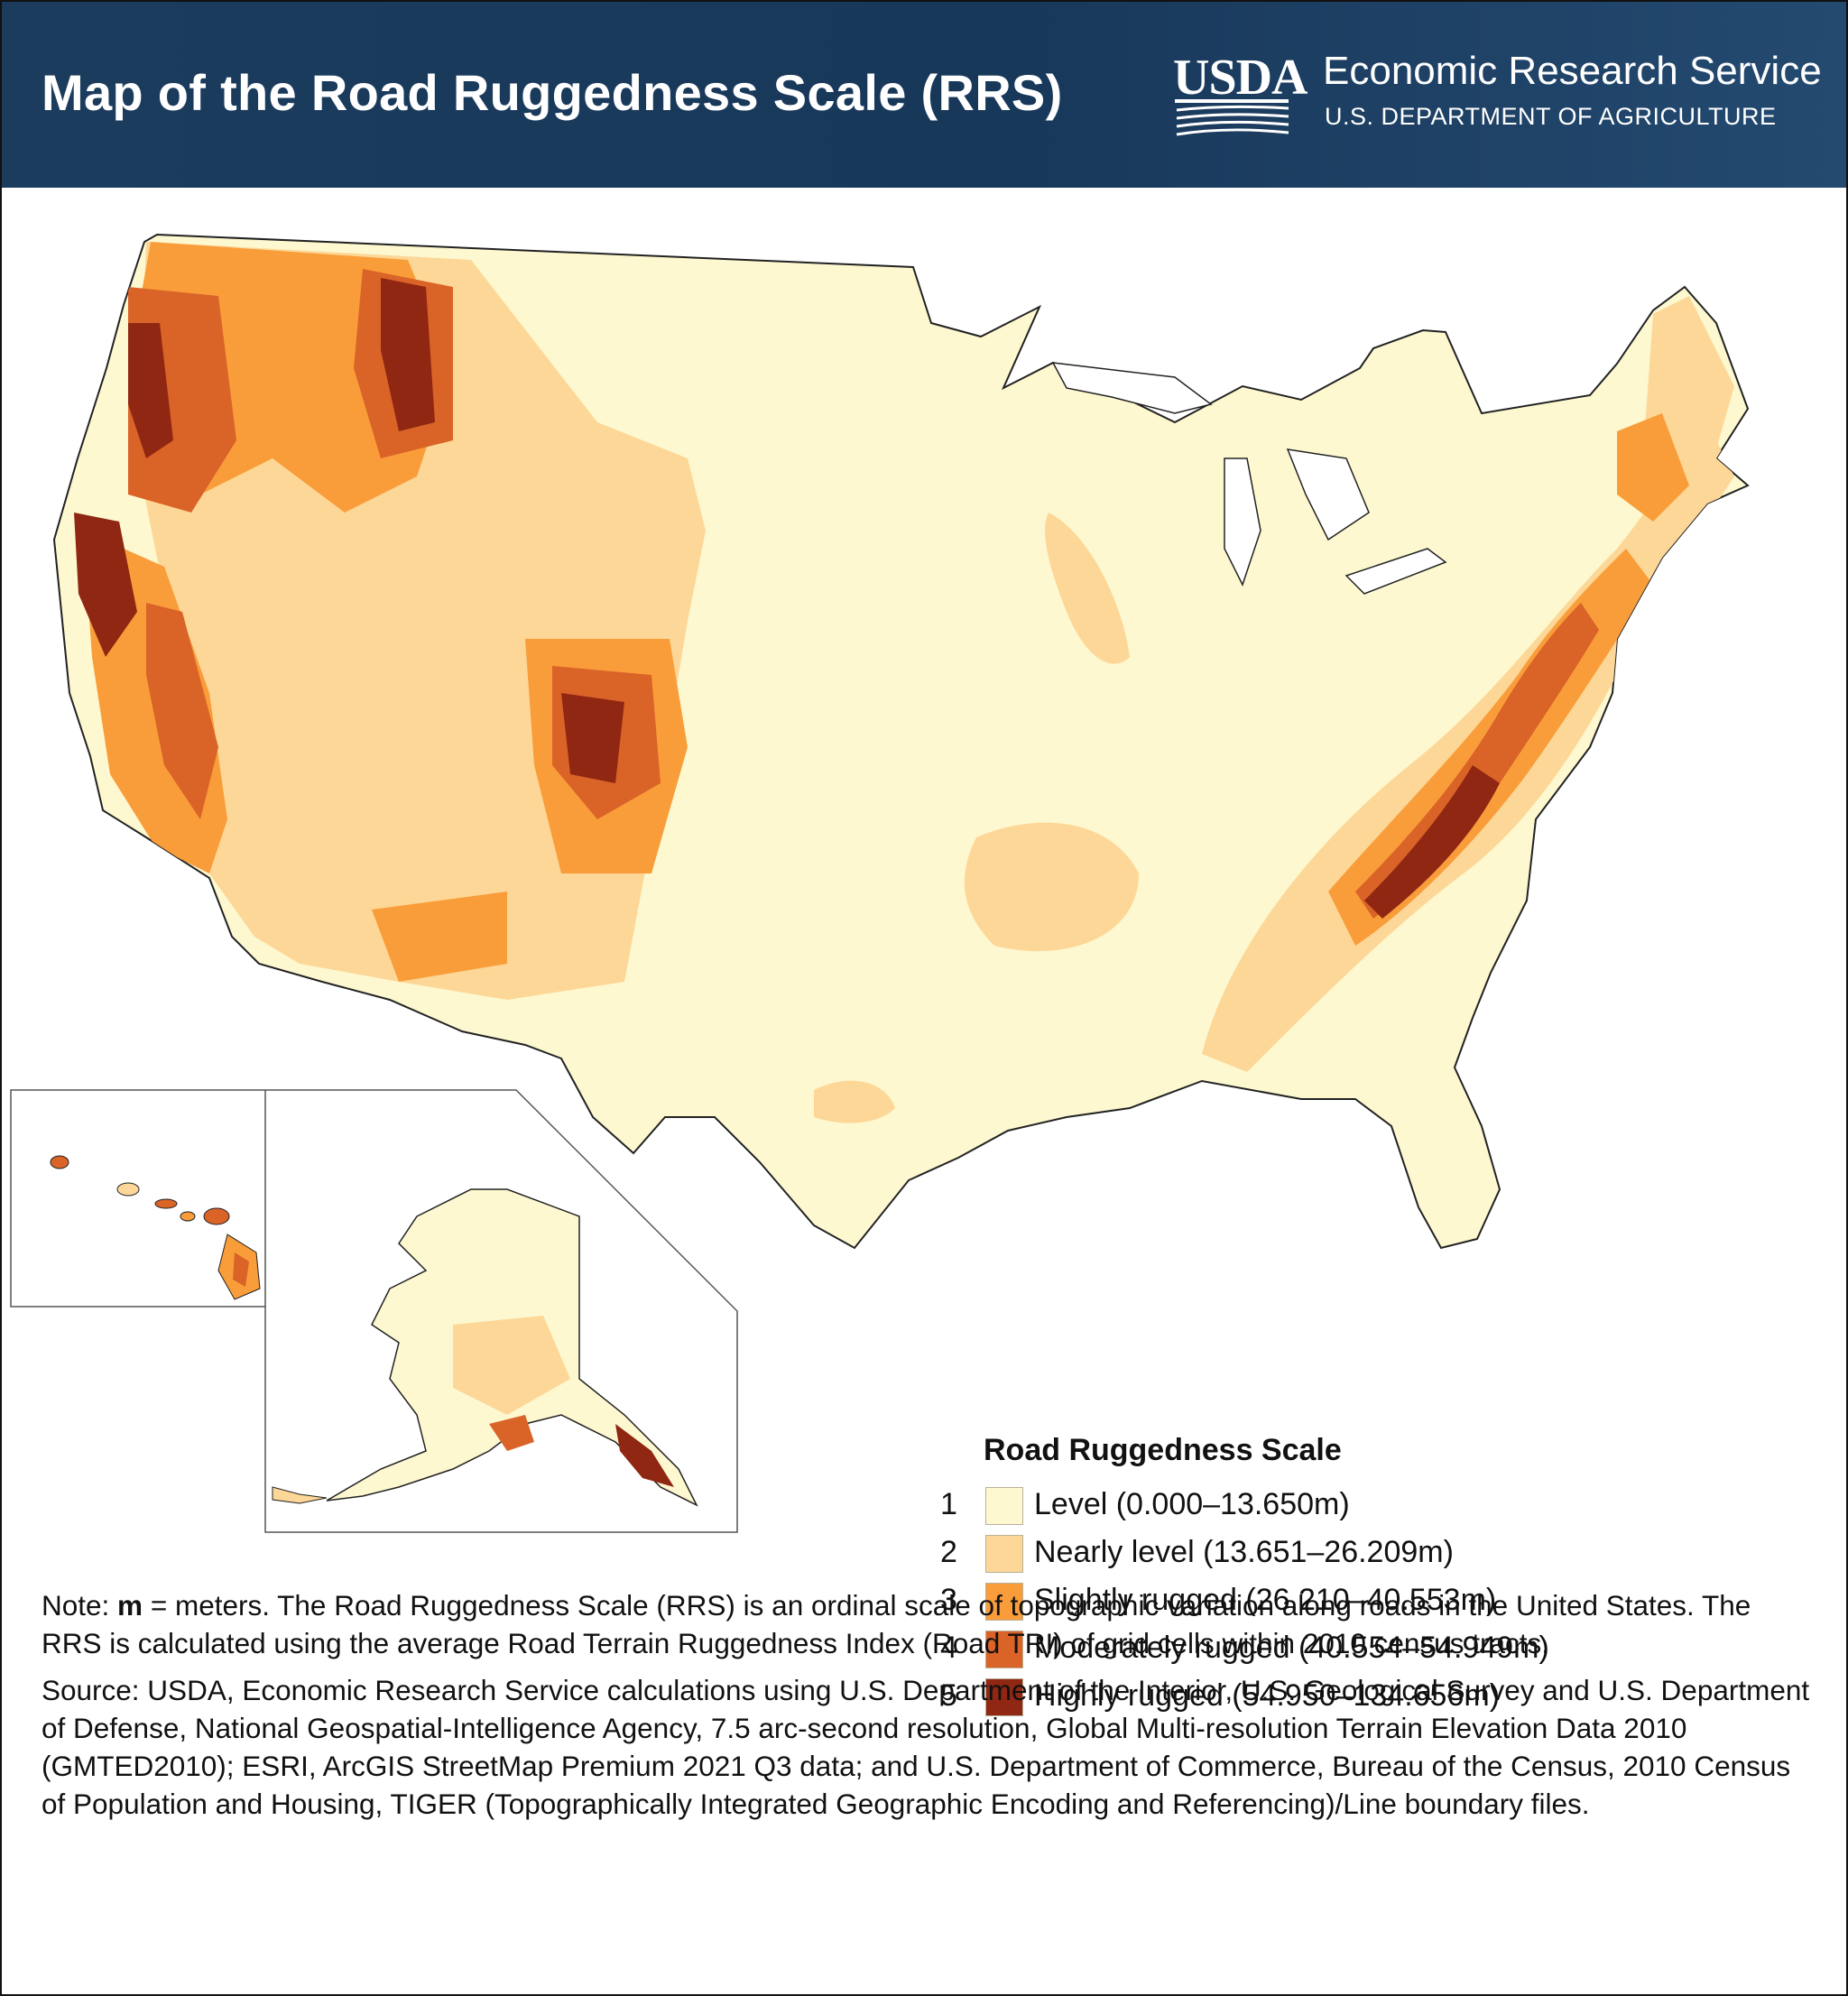  I want to click on appalachian-moderately-rugged-zone, so click(1477, 761).